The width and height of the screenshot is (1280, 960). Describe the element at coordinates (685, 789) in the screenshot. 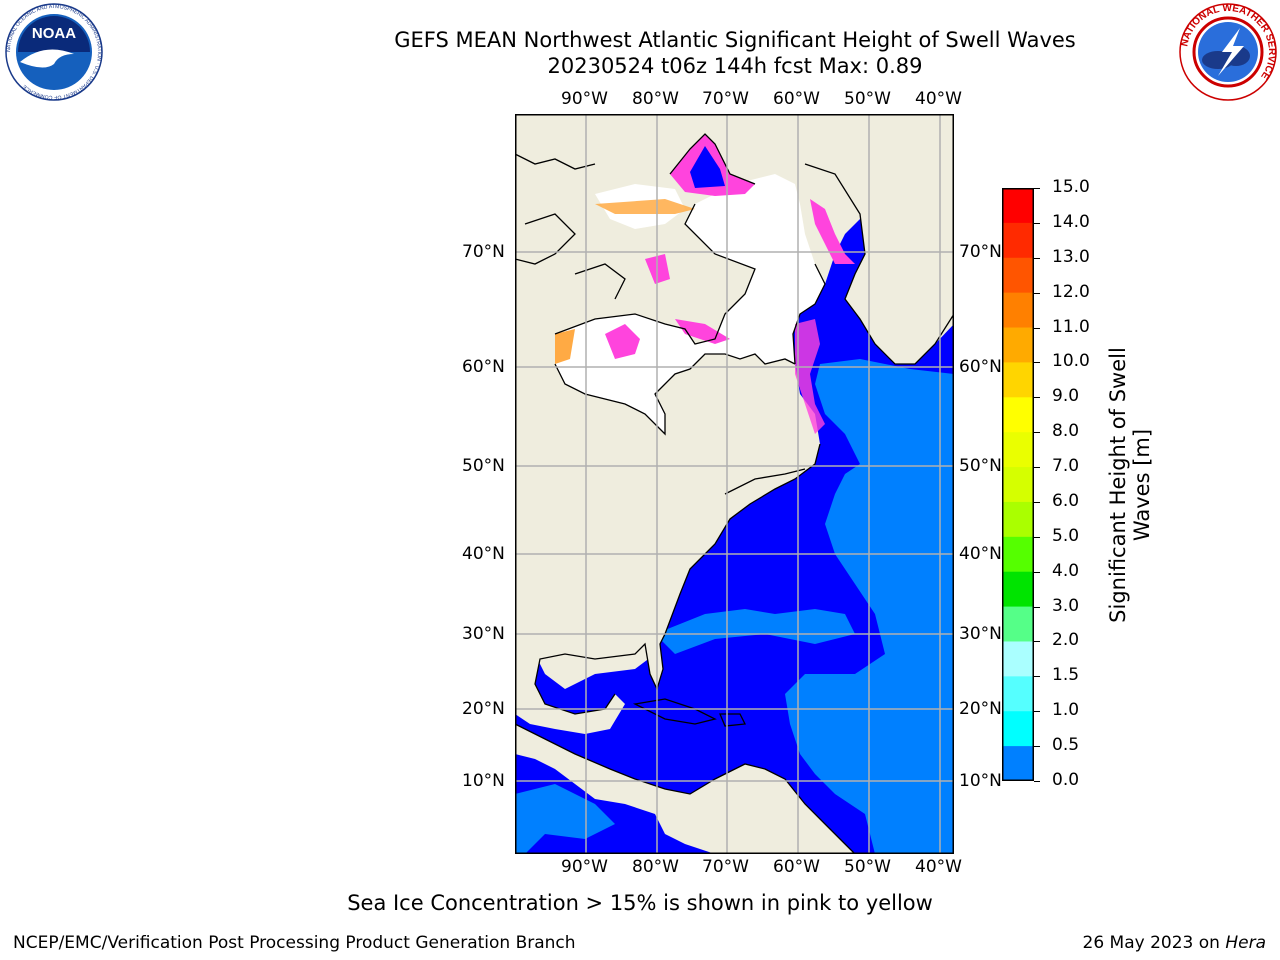

I see `central-america-land` at that location.